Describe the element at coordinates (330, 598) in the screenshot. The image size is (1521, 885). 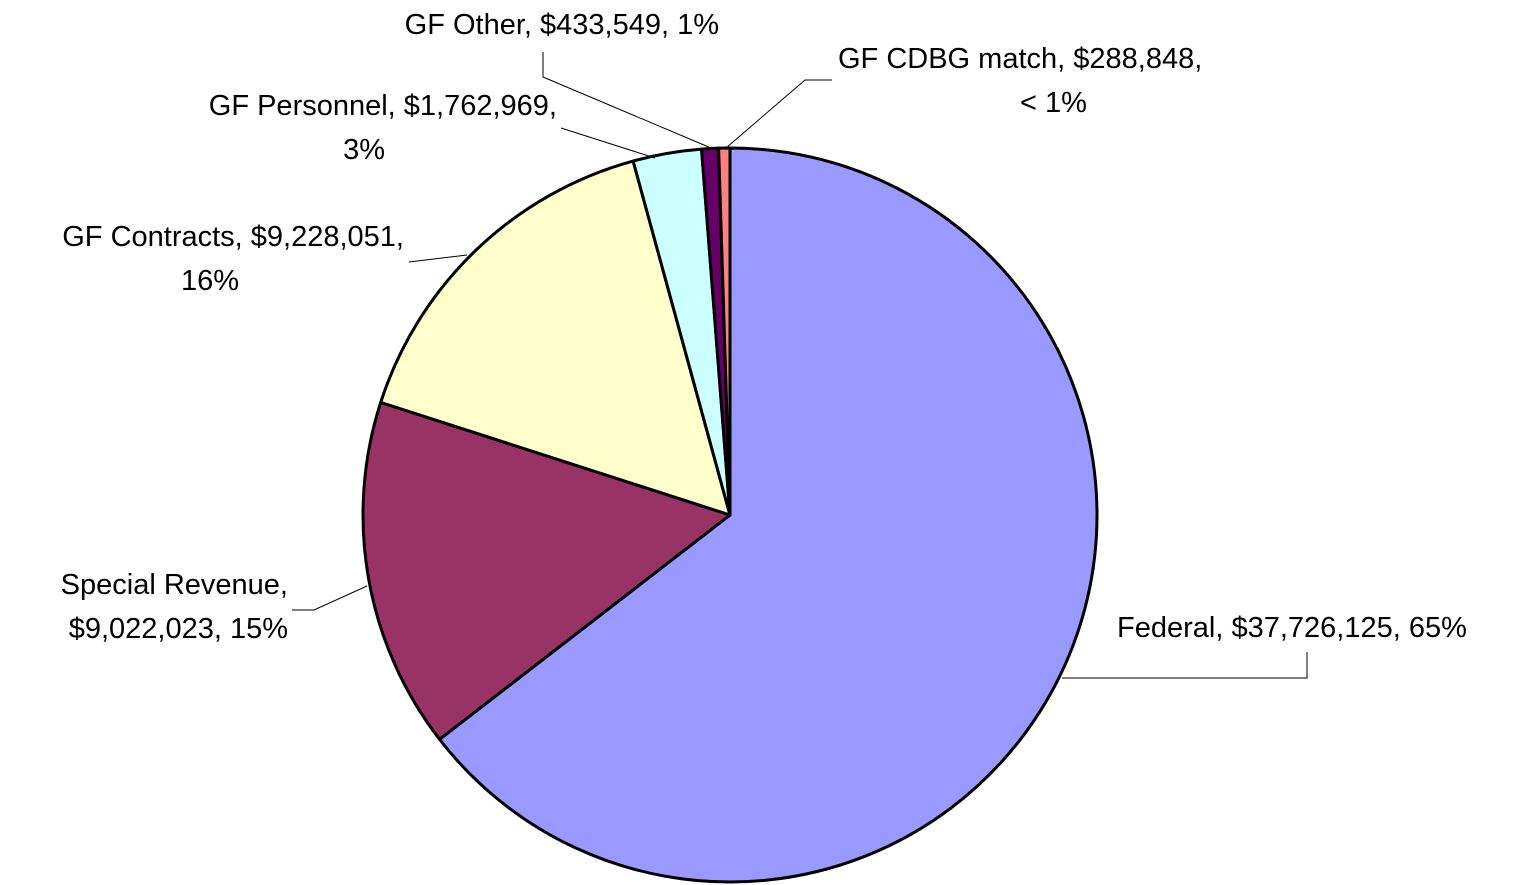
I see `leader-line-special-revenue` at that location.